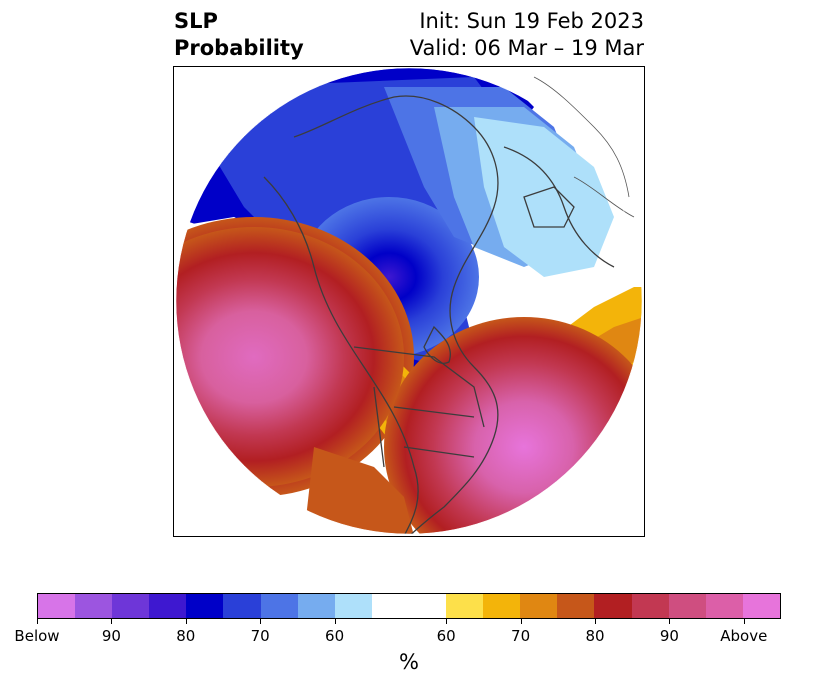 This screenshot has width=819, height=686. Describe the element at coordinates (37, 636) in the screenshot. I see `colorbar-tick-label: Below` at that location.